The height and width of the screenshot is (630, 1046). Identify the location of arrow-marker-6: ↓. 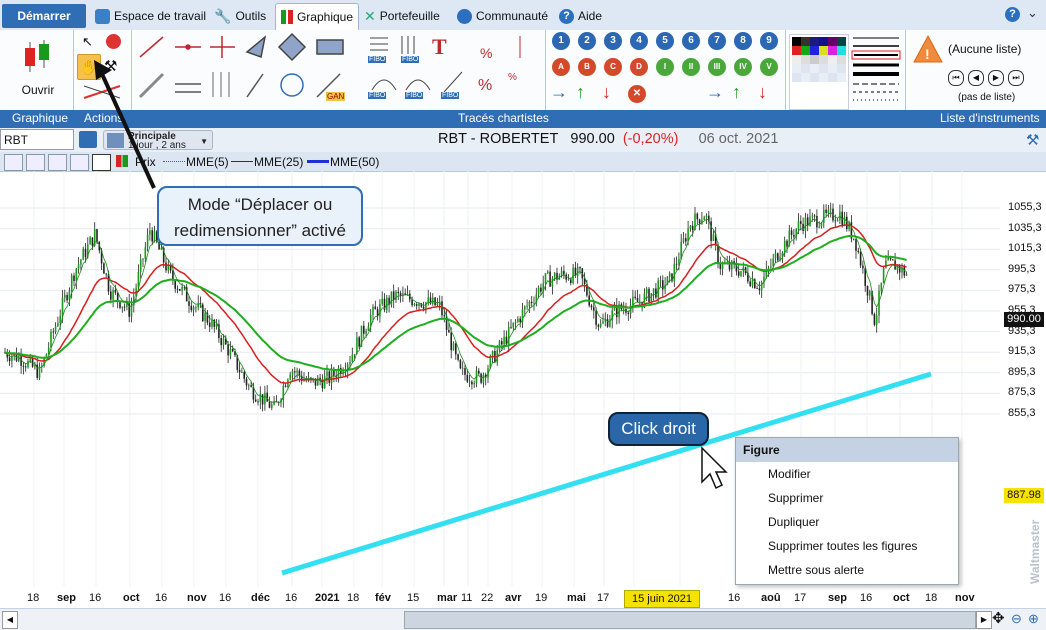
(762, 92).